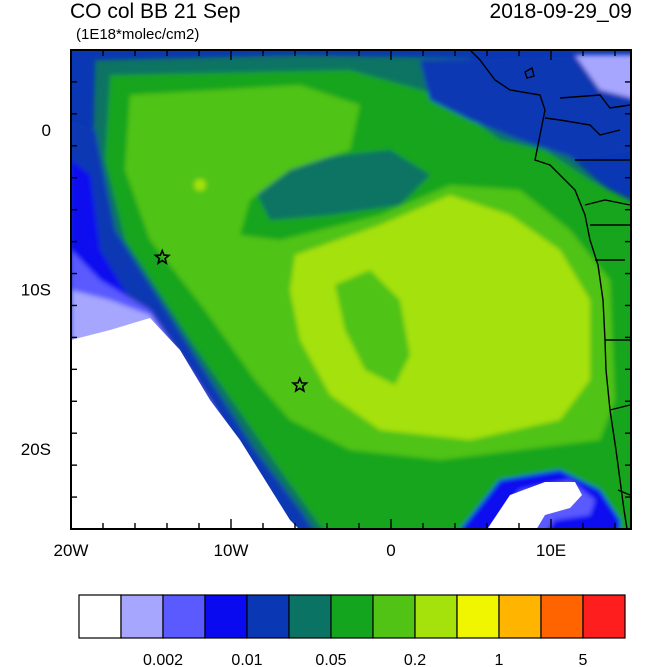 The width and height of the screenshot is (650, 667). Describe the element at coordinates (36, 290) in the screenshot. I see `y-tick-label: 10S` at that location.